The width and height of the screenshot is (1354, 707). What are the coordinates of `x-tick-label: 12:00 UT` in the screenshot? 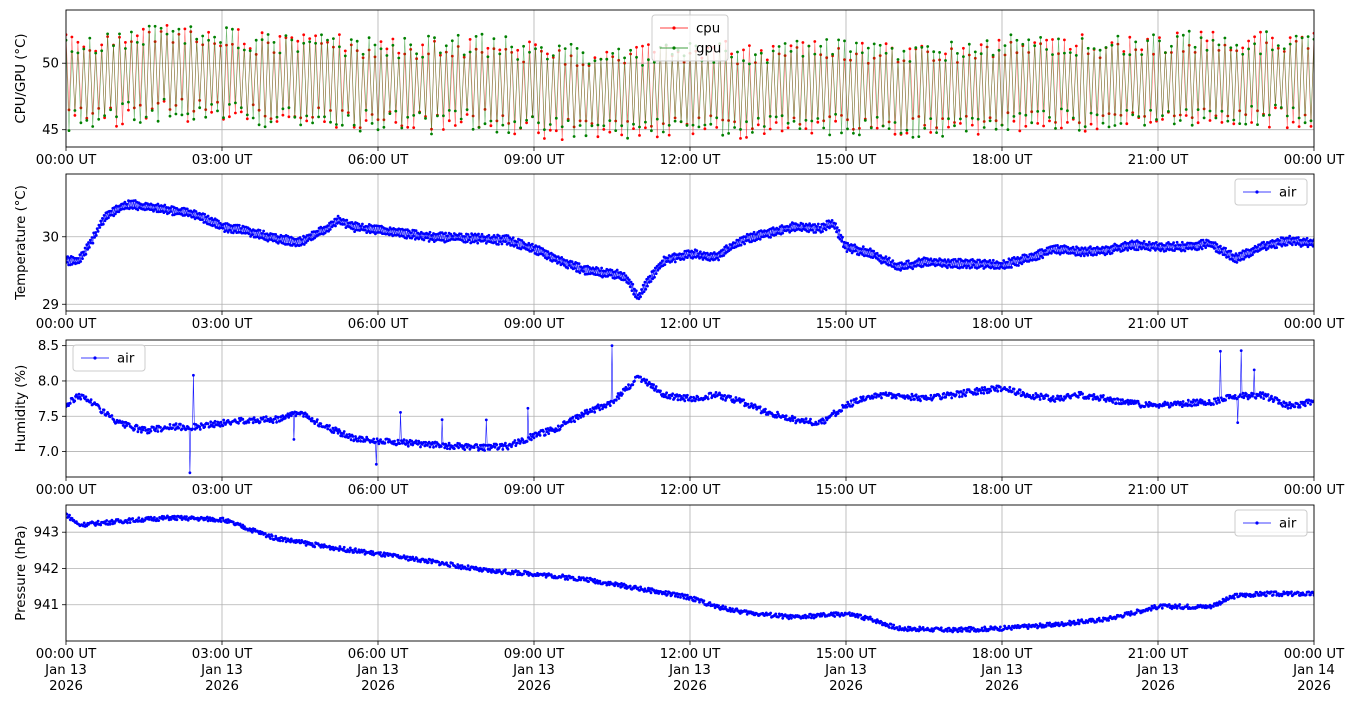 It's located at (690, 160).